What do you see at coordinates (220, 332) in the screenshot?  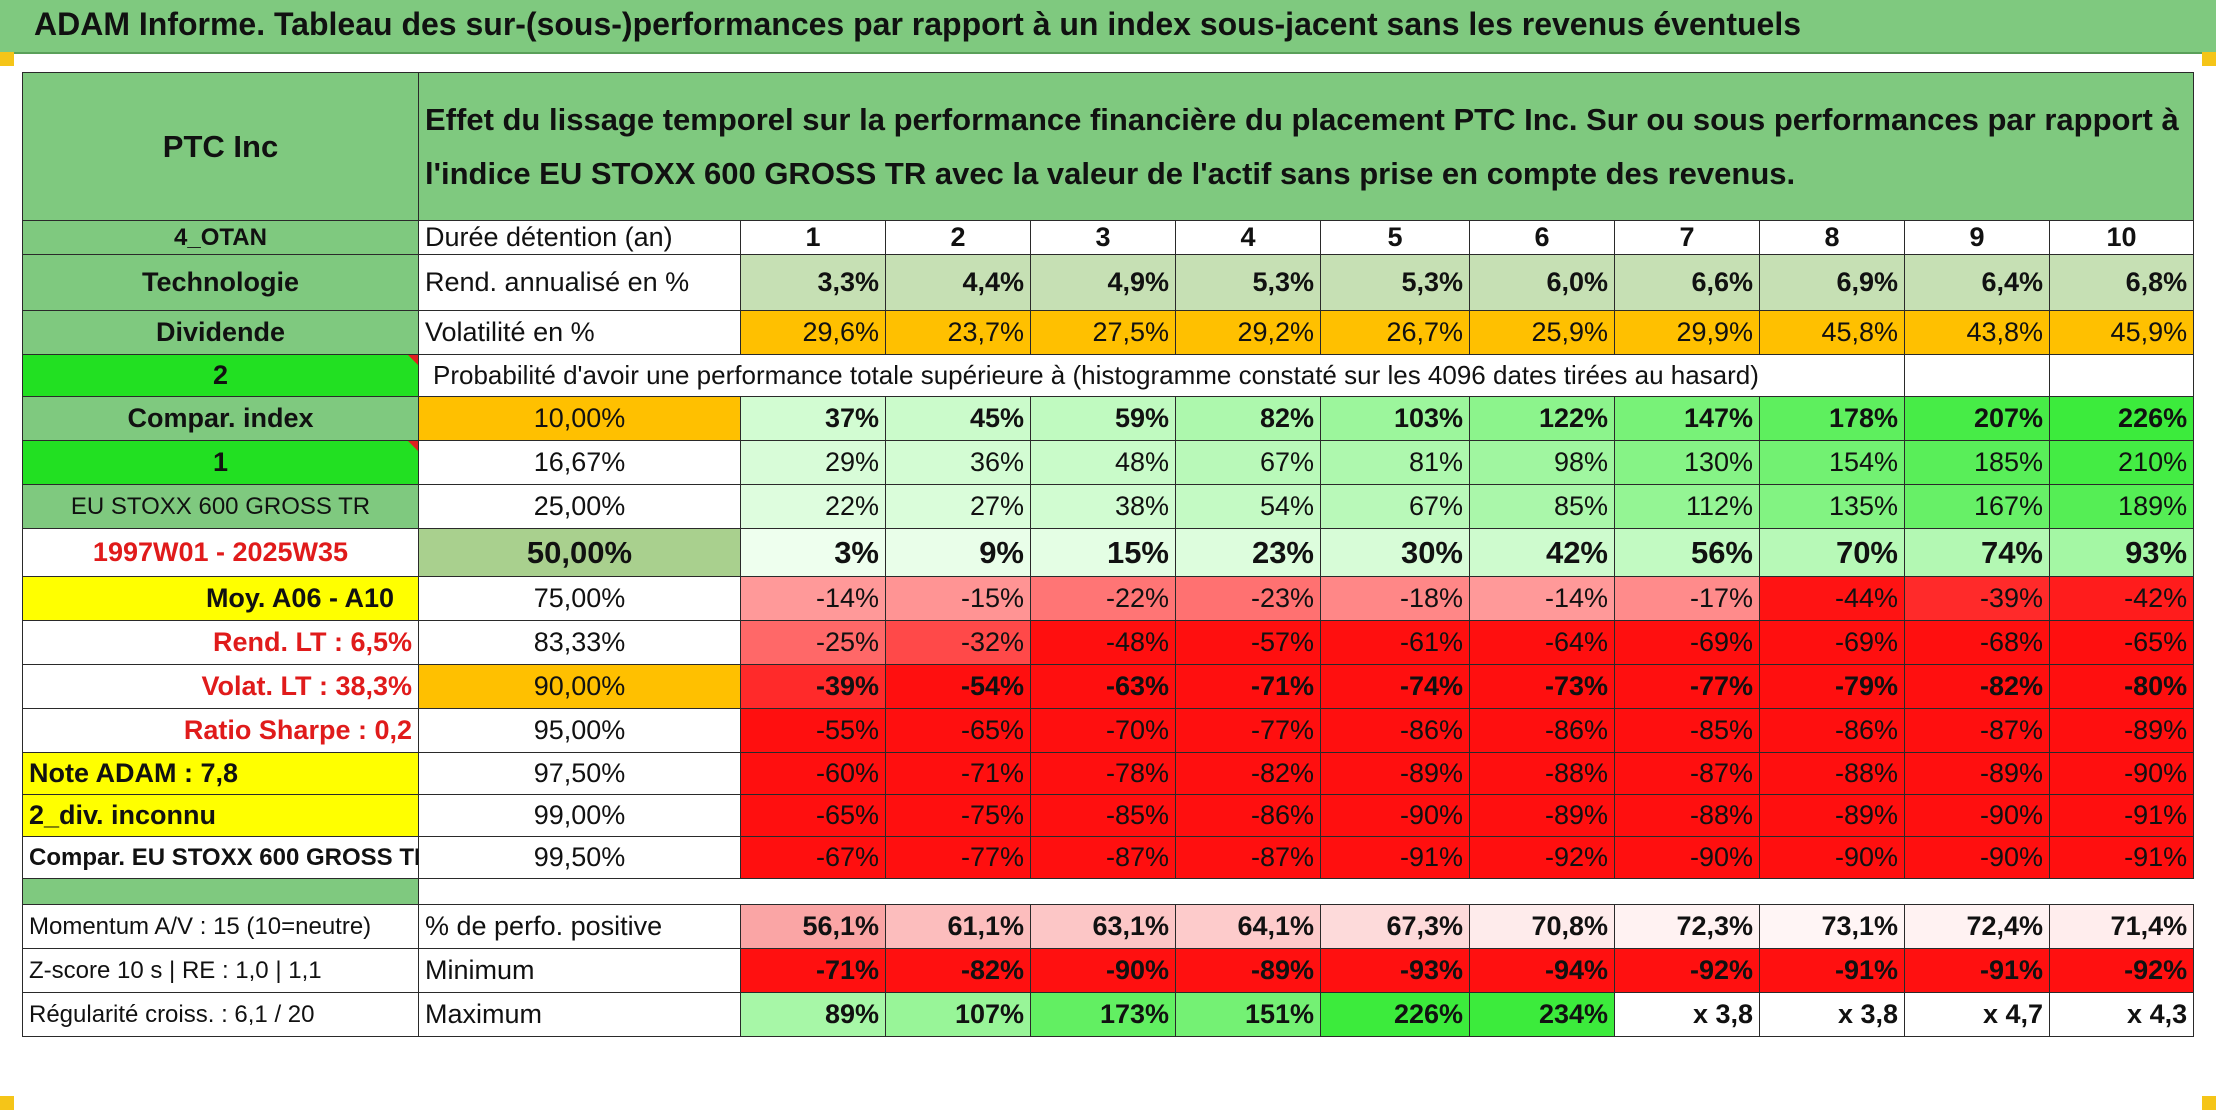 I see `dividend-label: Dividende` at bounding box center [220, 332].